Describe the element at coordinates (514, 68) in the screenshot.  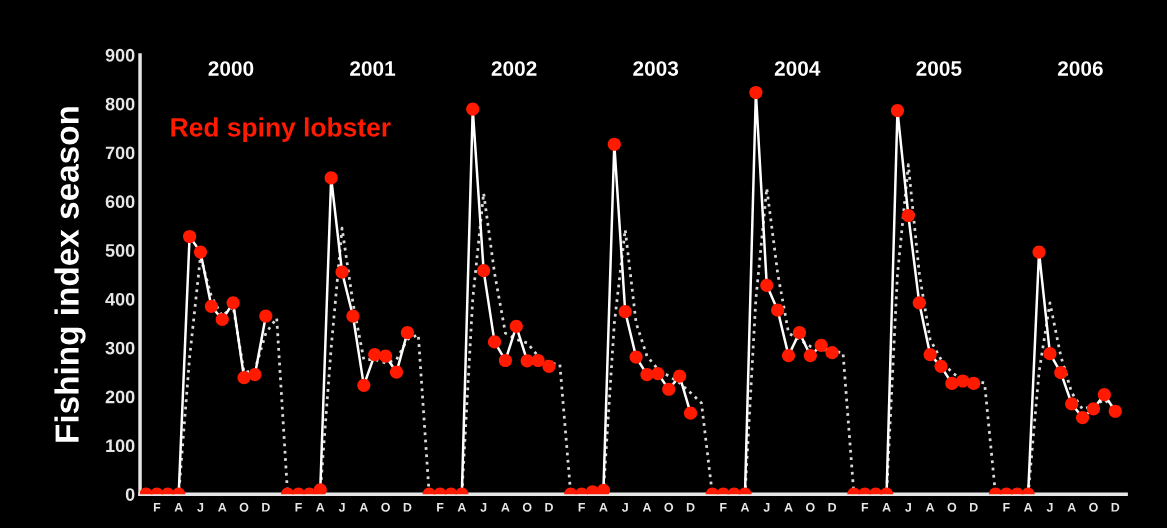
I see `annotation: 2002` at that location.